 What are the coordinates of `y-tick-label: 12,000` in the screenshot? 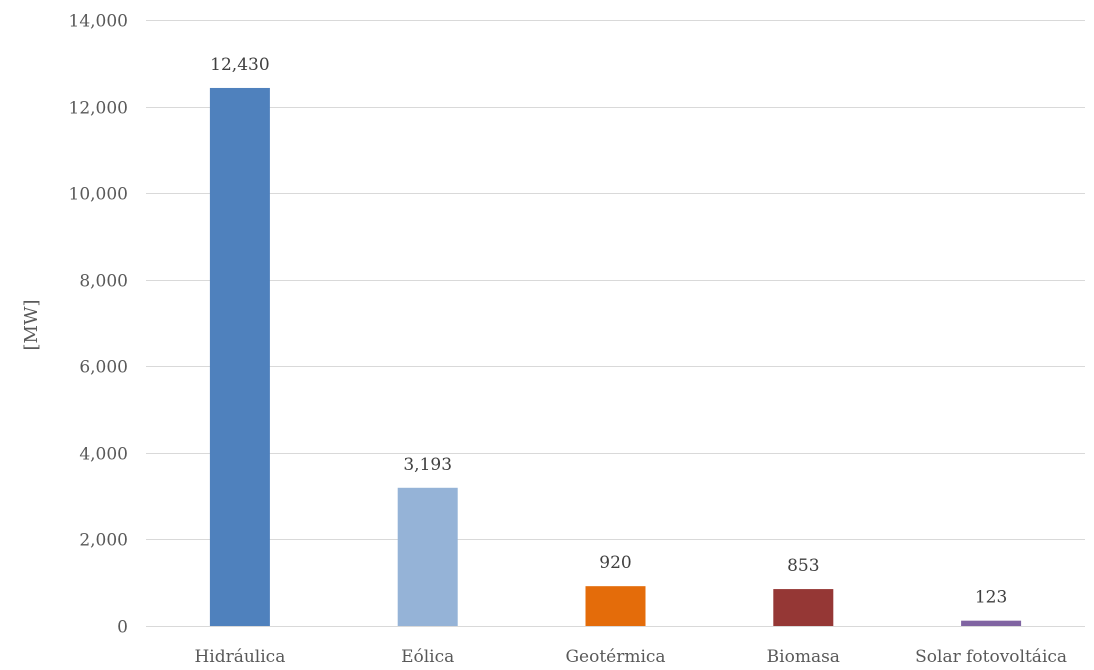 It's located at (98, 109).